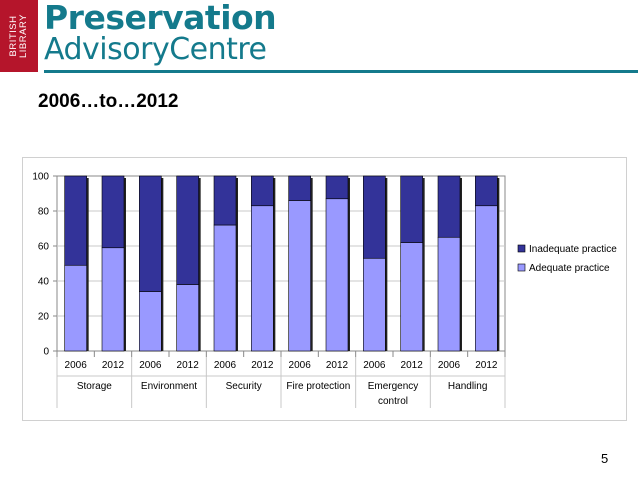  Describe the element at coordinates (44, 212) in the screenshot. I see `y-tick-label: 80` at that location.